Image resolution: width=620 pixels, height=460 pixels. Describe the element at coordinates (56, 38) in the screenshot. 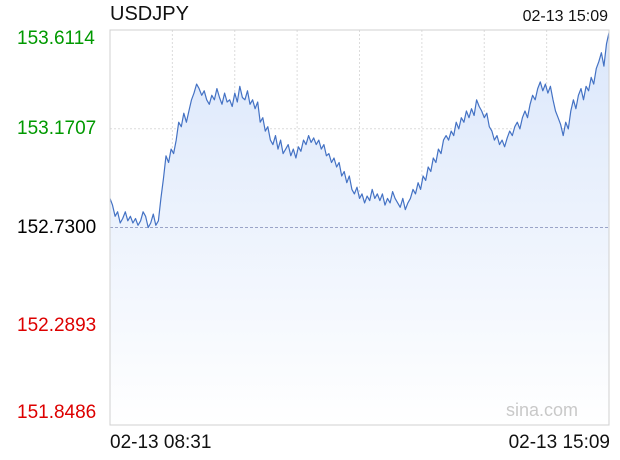

I see `y-tick-label: 153.6114` at that location.